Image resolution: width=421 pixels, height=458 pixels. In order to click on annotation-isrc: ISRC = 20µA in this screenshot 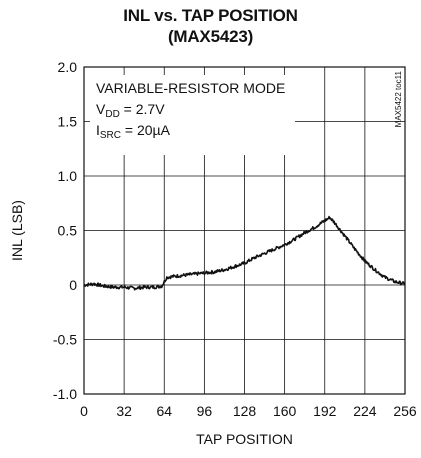, I will do `click(133, 131)`.